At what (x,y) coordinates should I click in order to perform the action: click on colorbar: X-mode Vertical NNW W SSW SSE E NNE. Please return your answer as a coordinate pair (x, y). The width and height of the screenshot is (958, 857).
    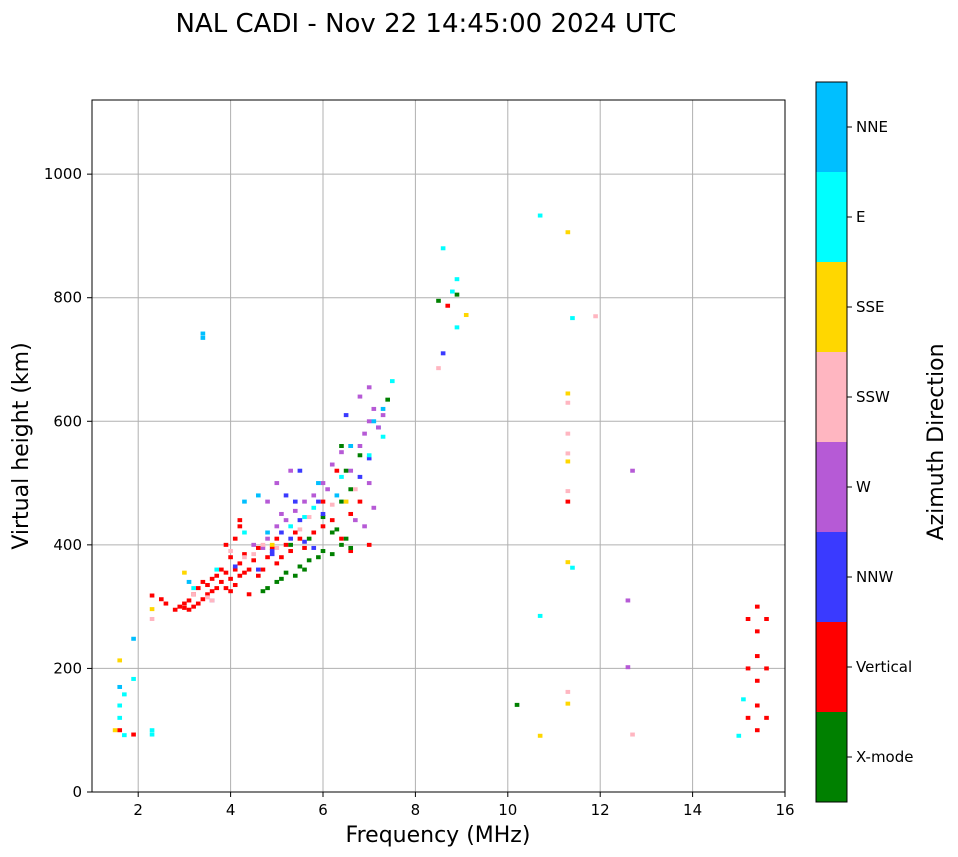
    Looking at the image, I should click on (864, 442).